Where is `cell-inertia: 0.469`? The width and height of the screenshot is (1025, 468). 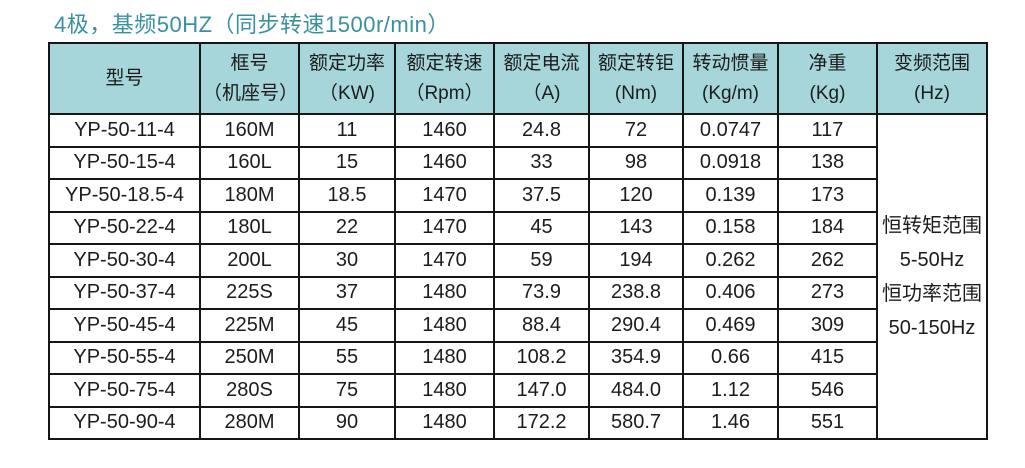
cell-inertia: 0.469 is located at coordinates (730, 325).